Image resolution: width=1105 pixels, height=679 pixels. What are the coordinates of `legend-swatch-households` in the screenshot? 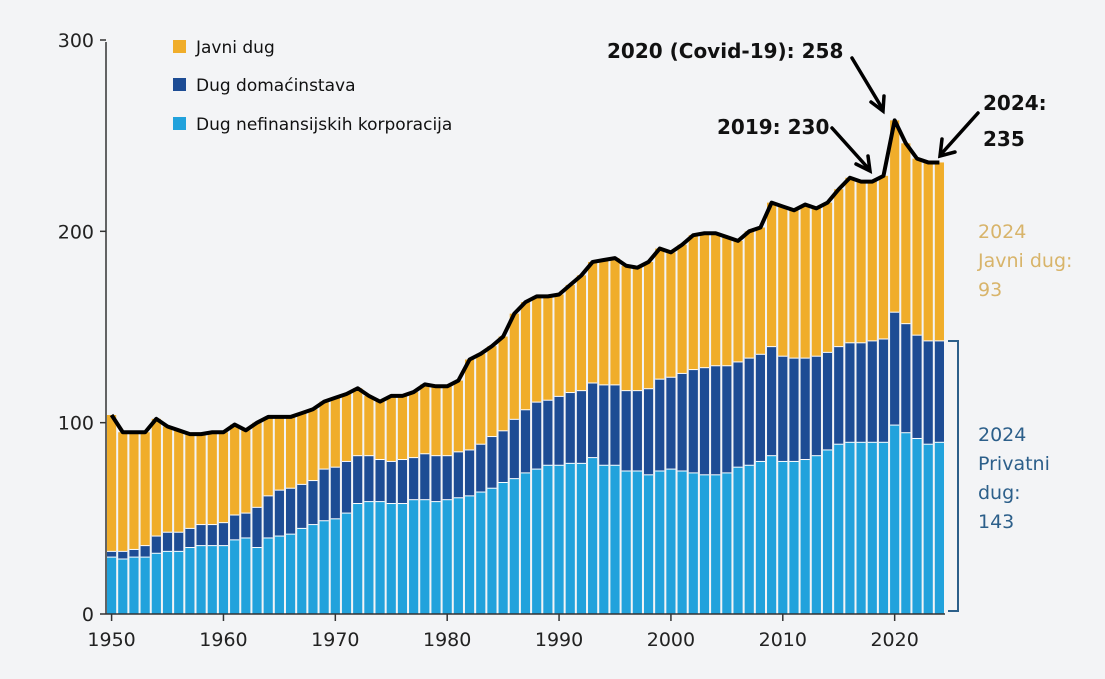 It's located at (179, 84).